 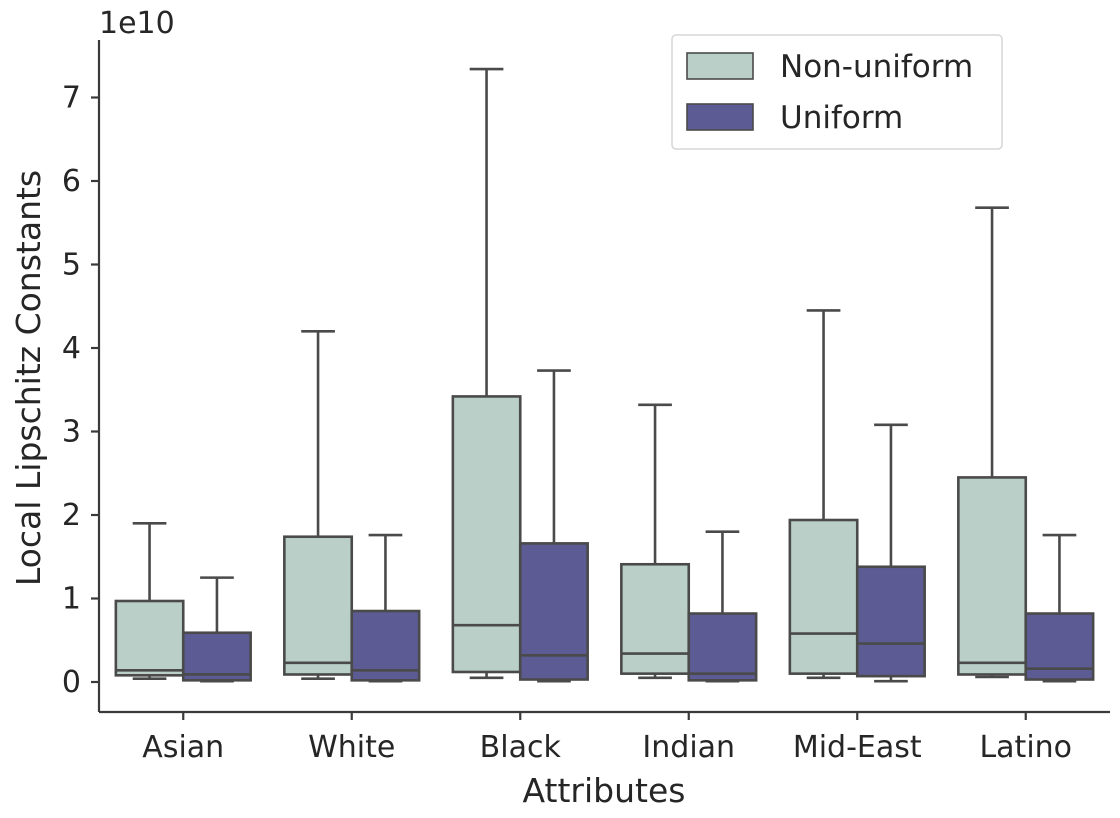 What do you see at coordinates (876, 67) in the screenshot?
I see `legend-label-non-uniform: Non-uniform` at bounding box center [876, 67].